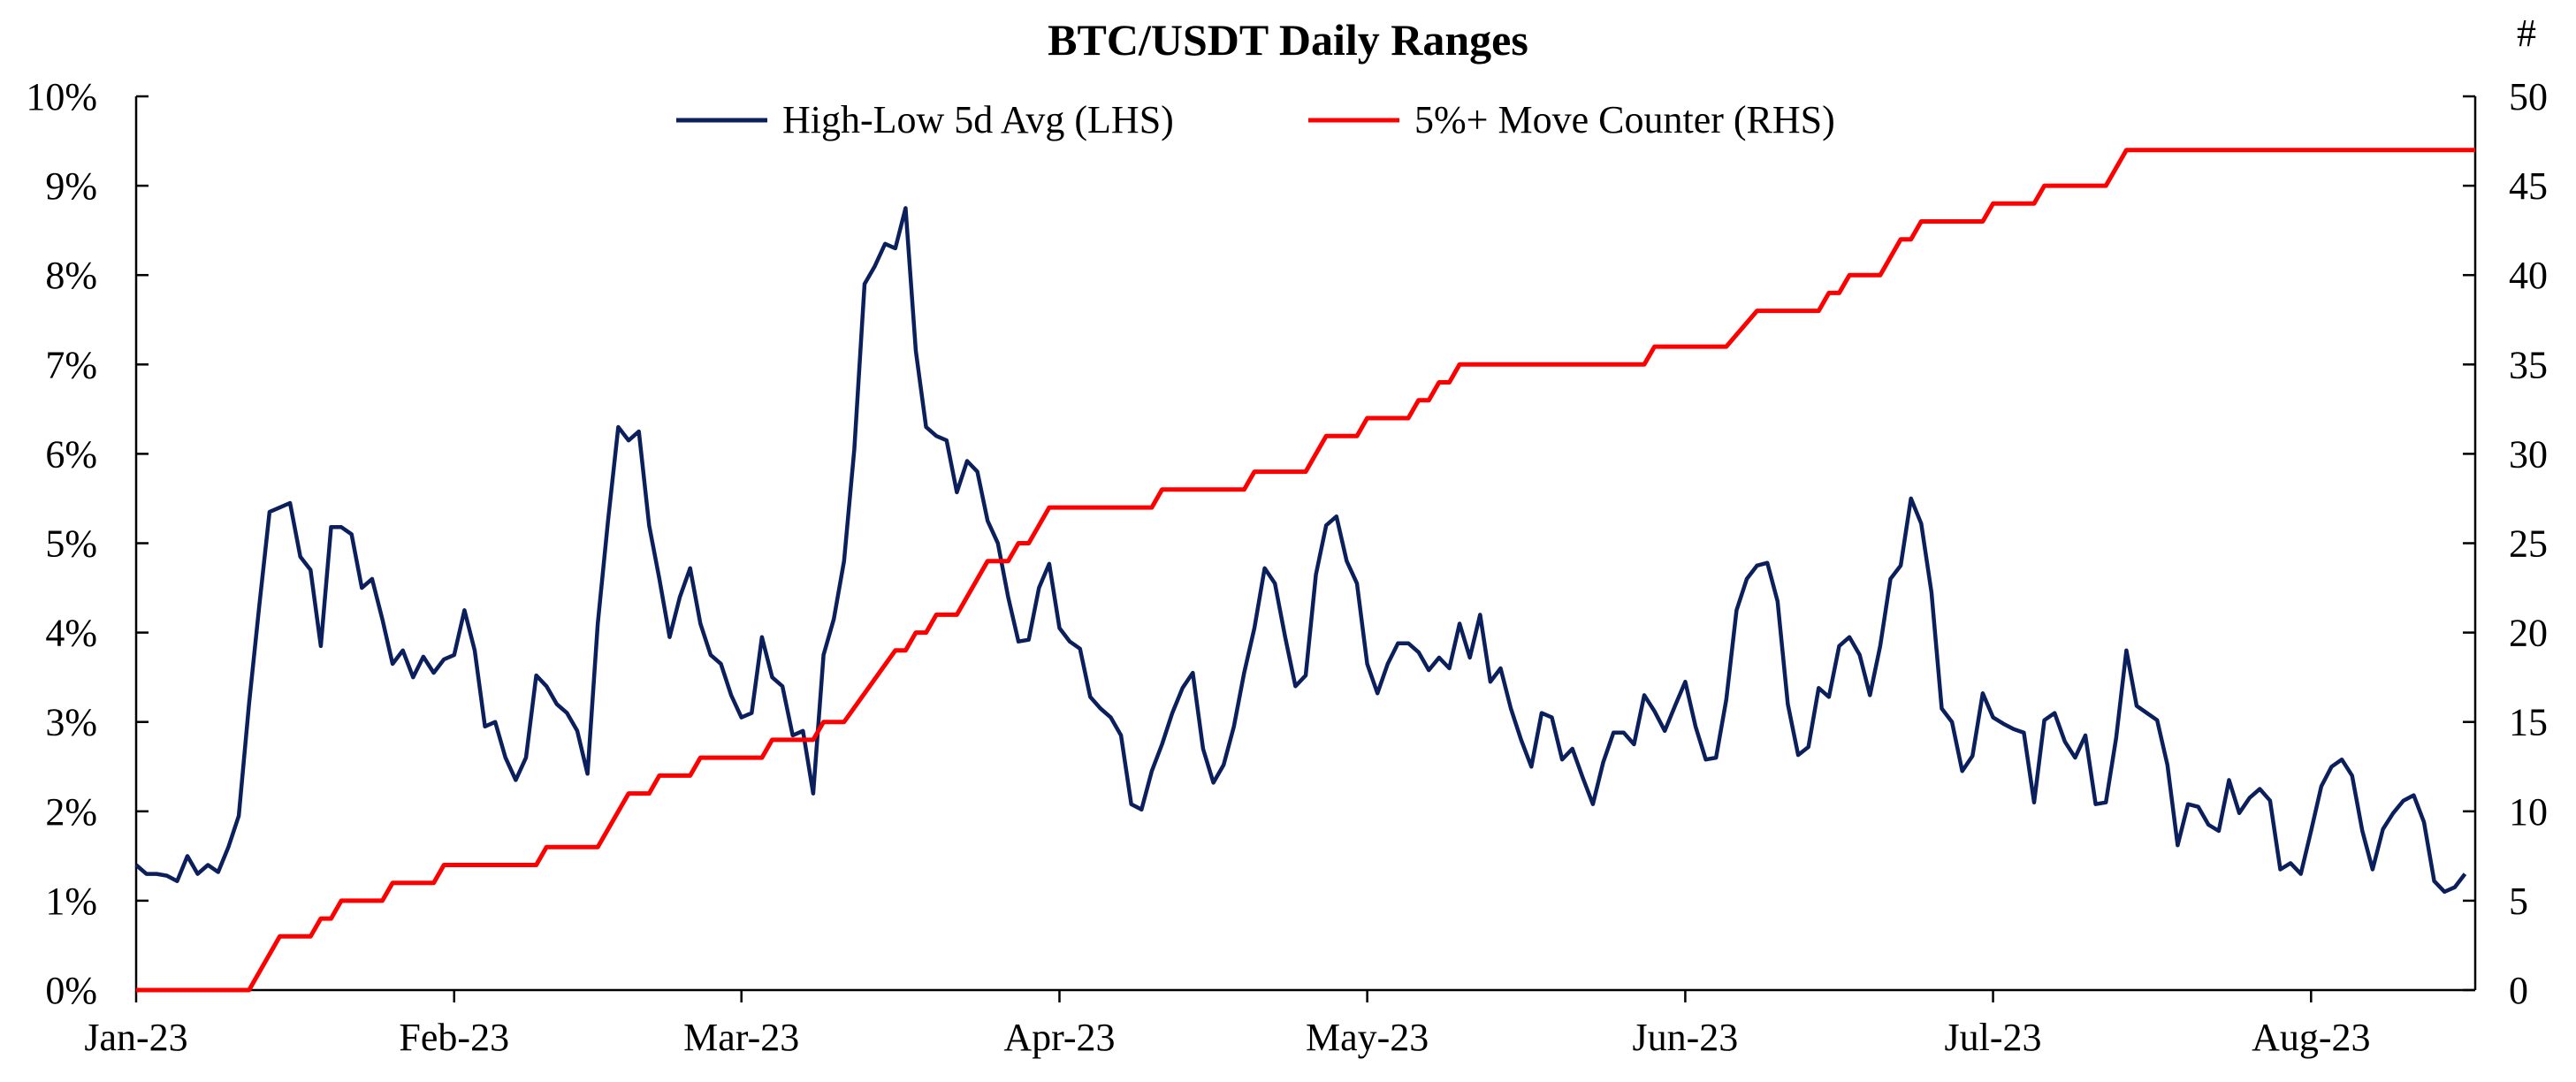 The height and width of the screenshot is (1082, 2576). Describe the element at coordinates (741, 1038) in the screenshot. I see `x-tick-label: Mar-23` at that location.